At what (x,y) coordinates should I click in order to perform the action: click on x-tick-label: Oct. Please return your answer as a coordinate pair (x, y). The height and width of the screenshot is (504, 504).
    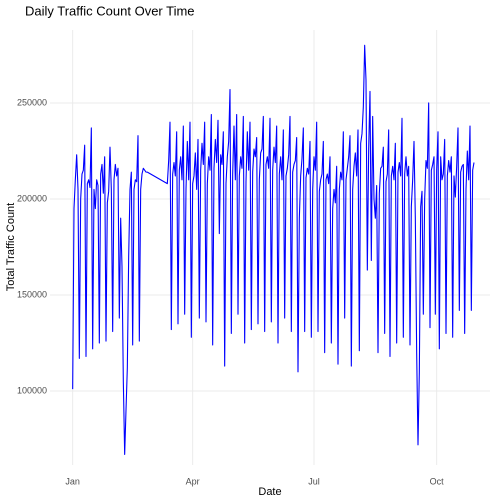
    Looking at the image, I should click on (437, 481).